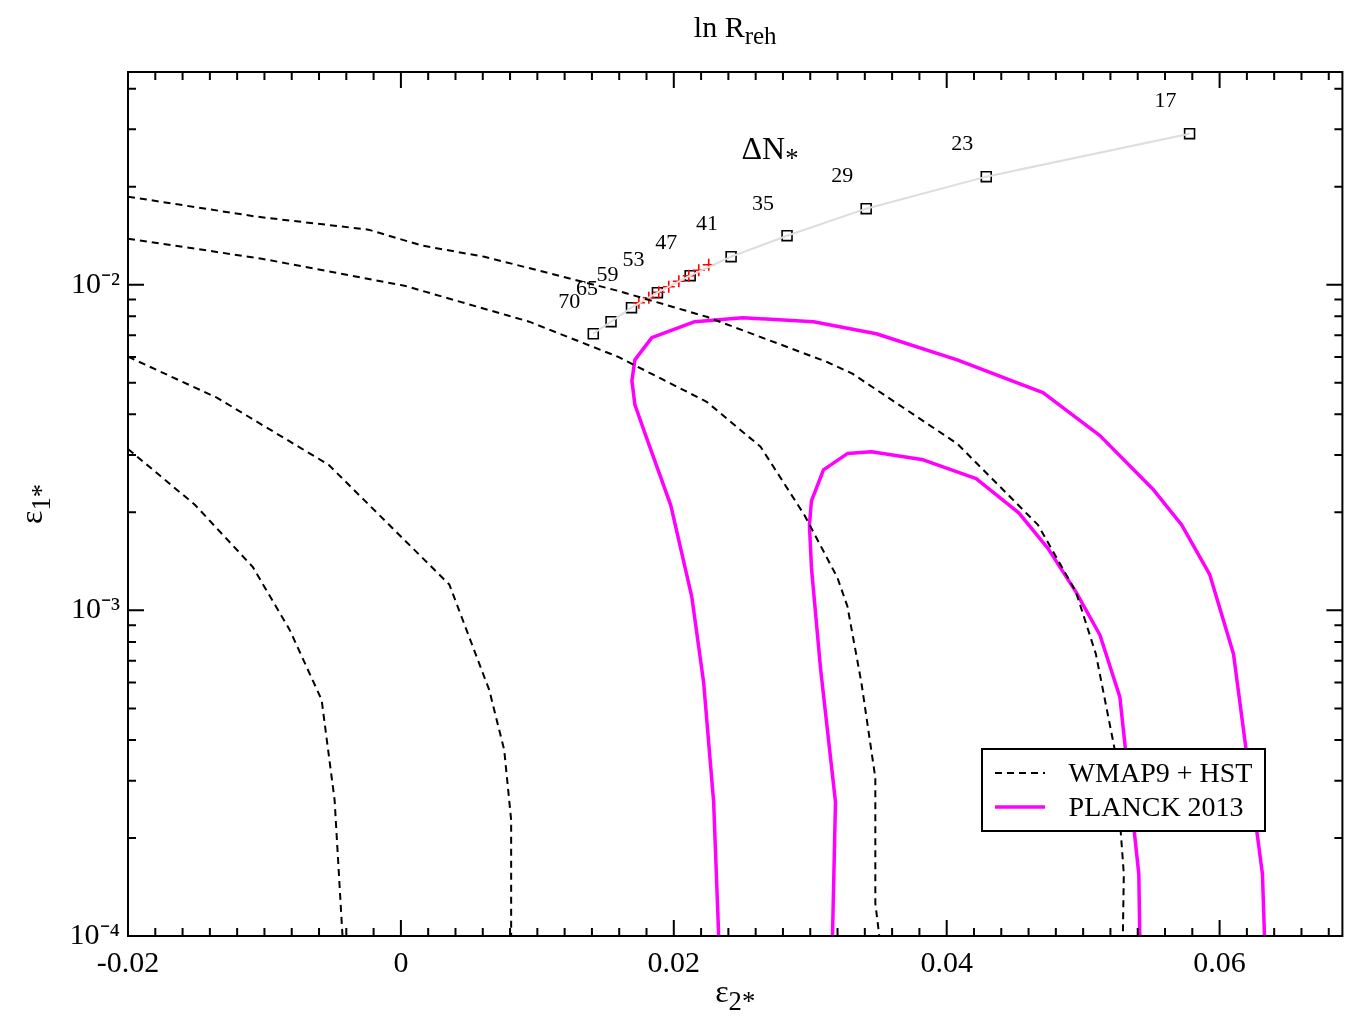 This screenshot has height=1018, width=1351. What do you see at coordinates (95, 282) in the screenshot?
I see `y-tick-label: 10⁻²` at bounding box center [95, 282].